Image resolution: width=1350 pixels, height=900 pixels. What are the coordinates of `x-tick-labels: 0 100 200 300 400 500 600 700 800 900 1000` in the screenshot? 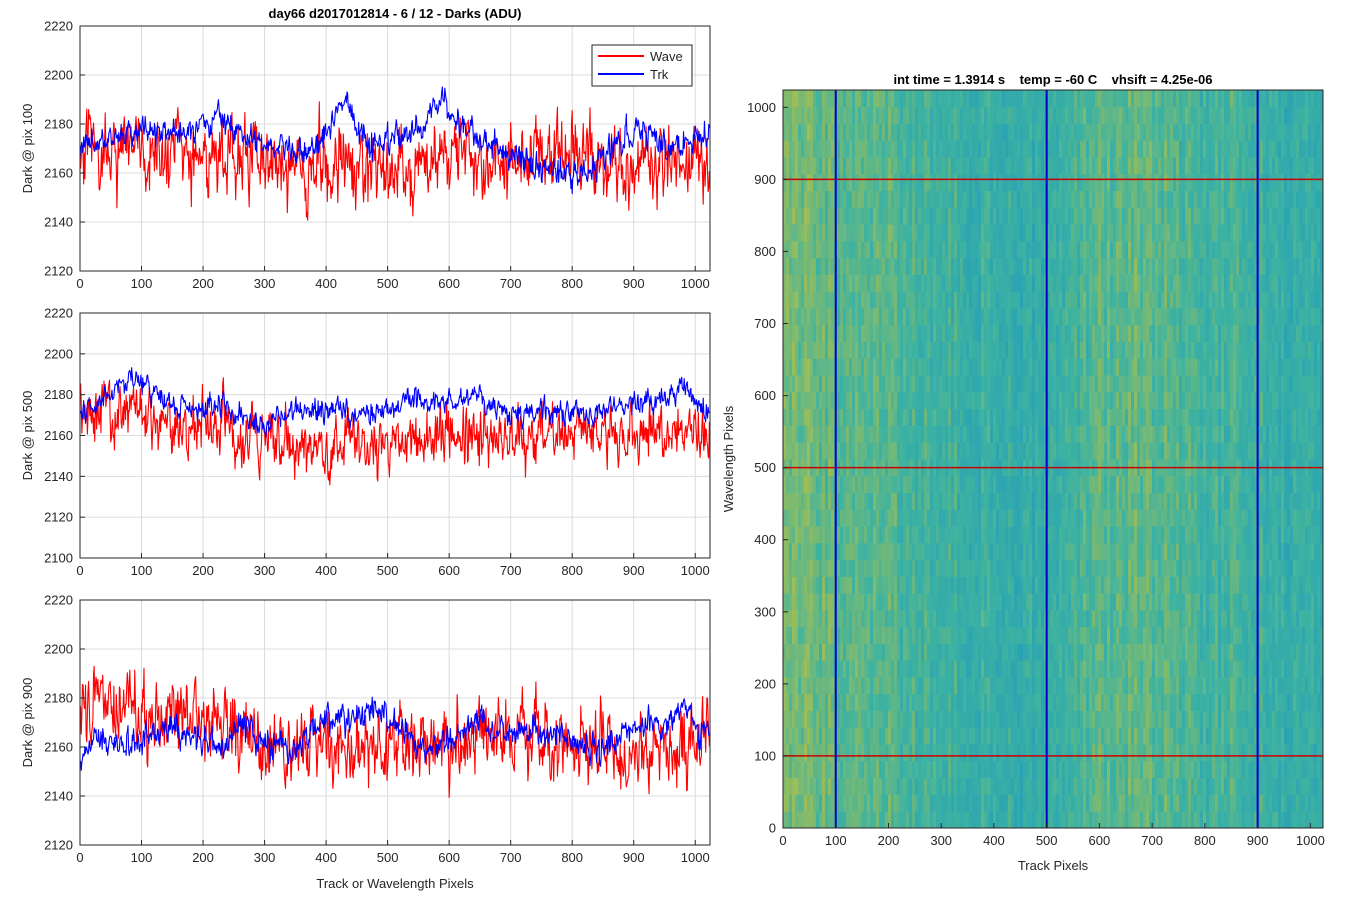 It's located at (393, 565).